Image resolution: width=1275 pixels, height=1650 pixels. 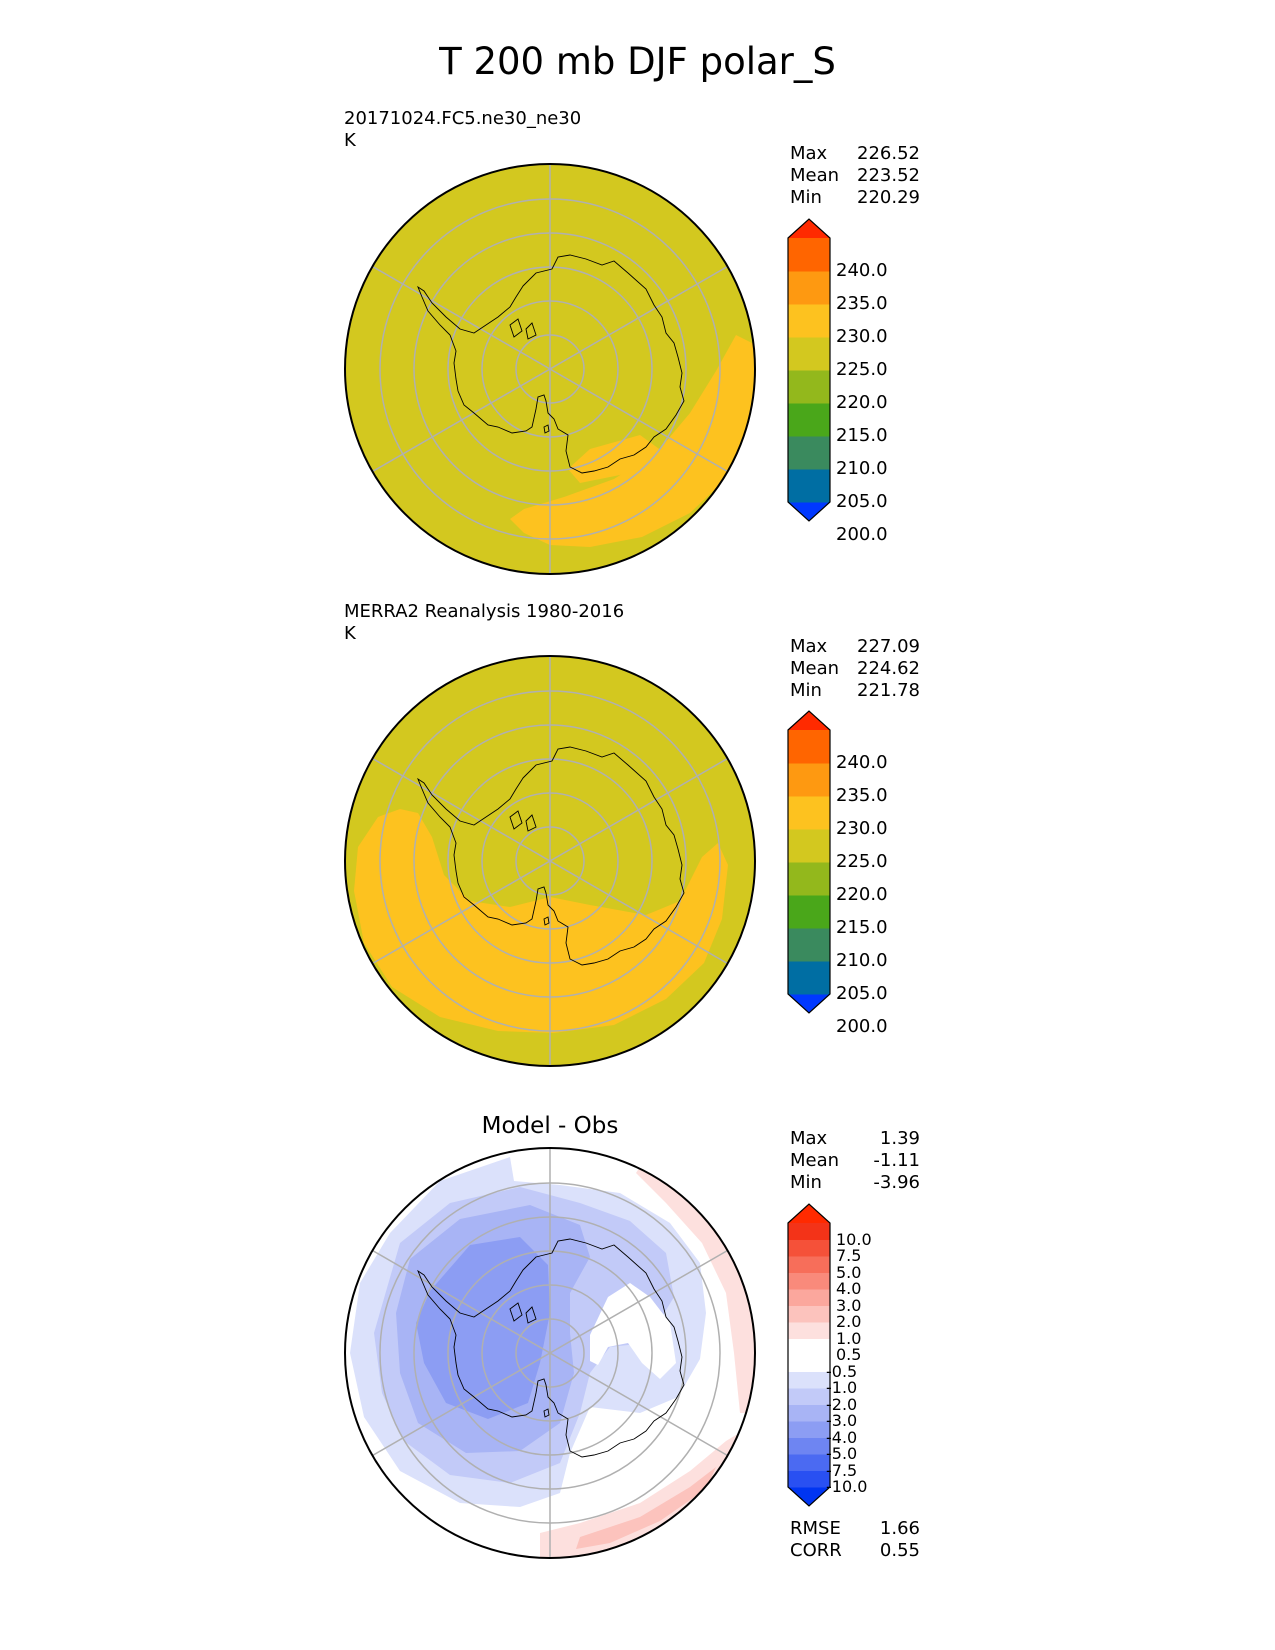 I want to click on panel3-colorbar, so click(x=809, y=1355).